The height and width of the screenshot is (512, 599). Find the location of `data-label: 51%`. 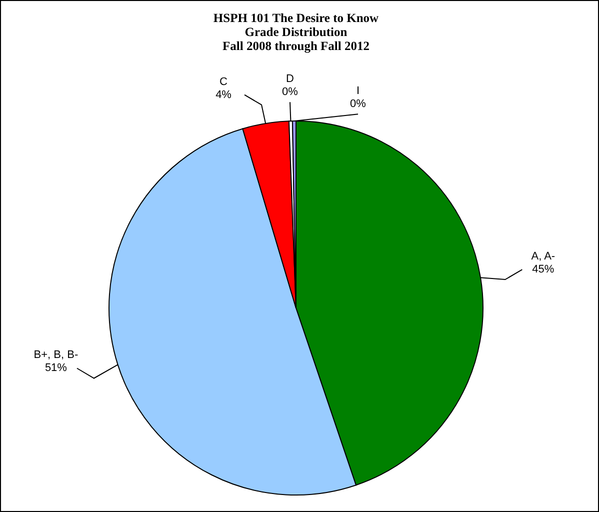

data-label: 51% is located at coordinates (56, 368).